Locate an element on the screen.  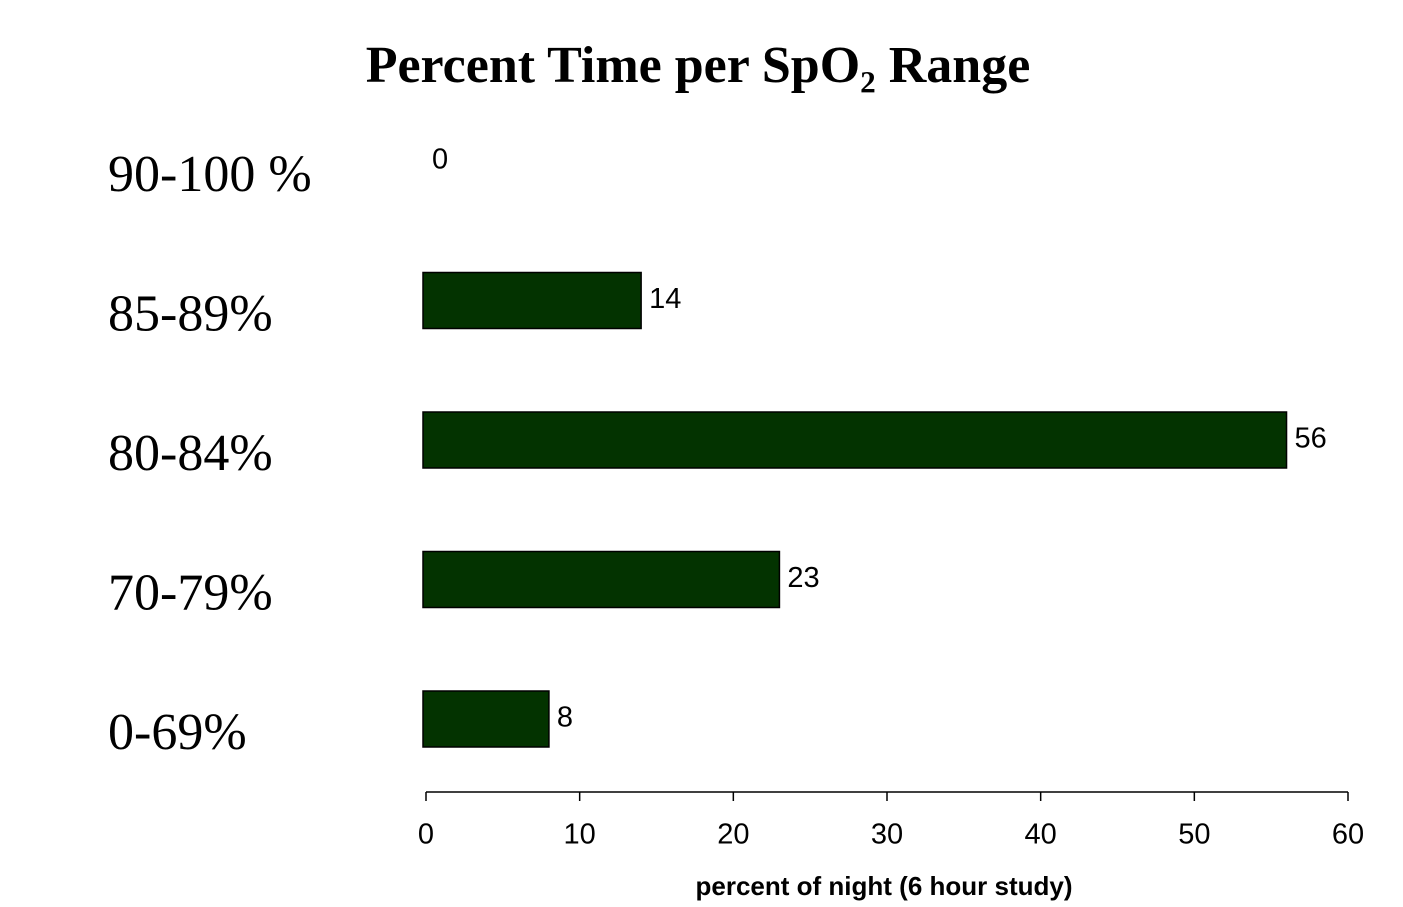
x-tick-label: 20 is located at coordinates (733, 835).